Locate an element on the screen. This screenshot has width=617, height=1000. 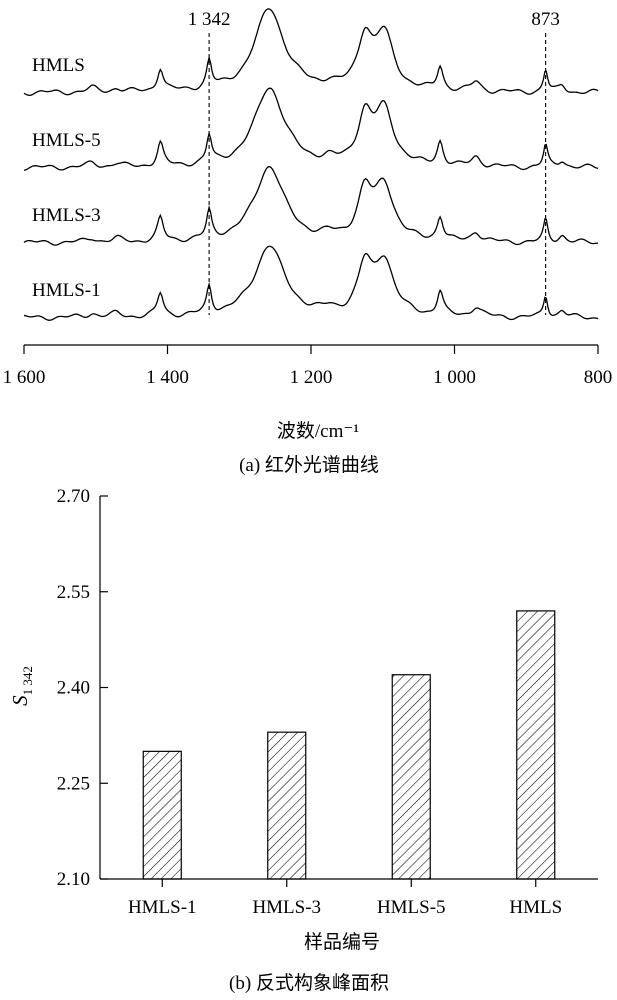
ir-x-tick-label: 1 000 is located at coordinates (454, 377).